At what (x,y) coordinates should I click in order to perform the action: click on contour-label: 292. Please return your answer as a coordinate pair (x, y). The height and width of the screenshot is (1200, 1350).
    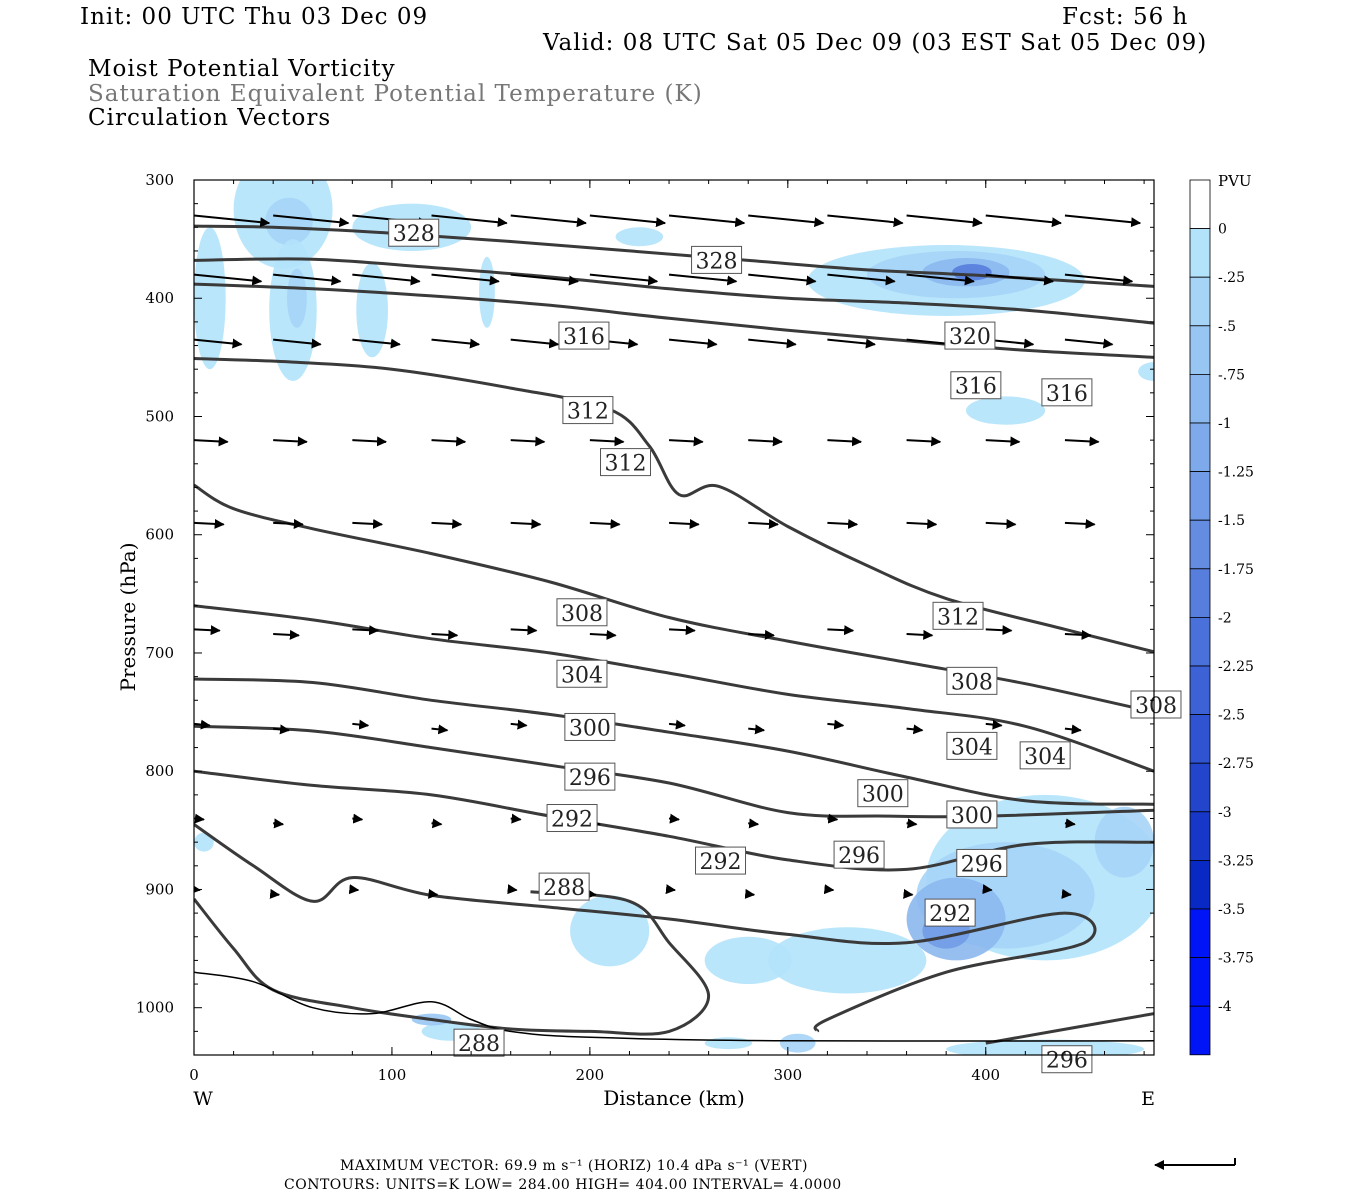
    Looking at the image, I should click on (950, 912).